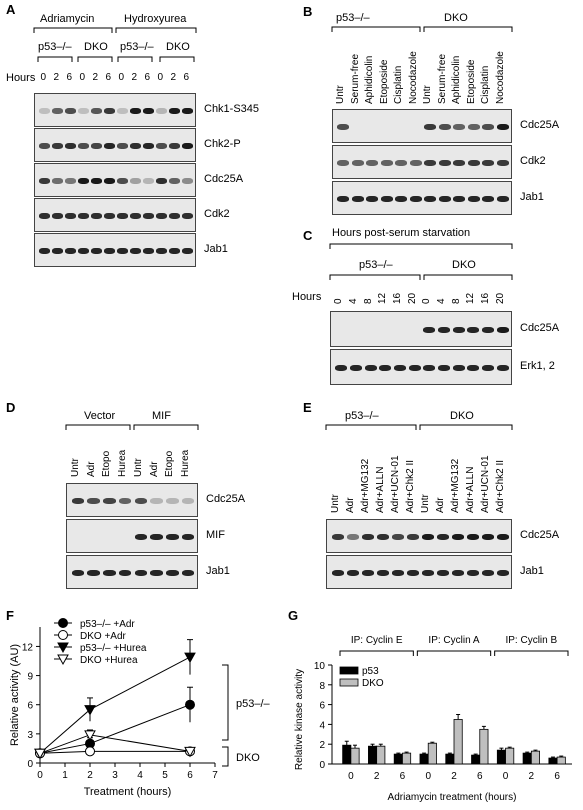  I want to click on blot-cdk2, so click(422, 162).